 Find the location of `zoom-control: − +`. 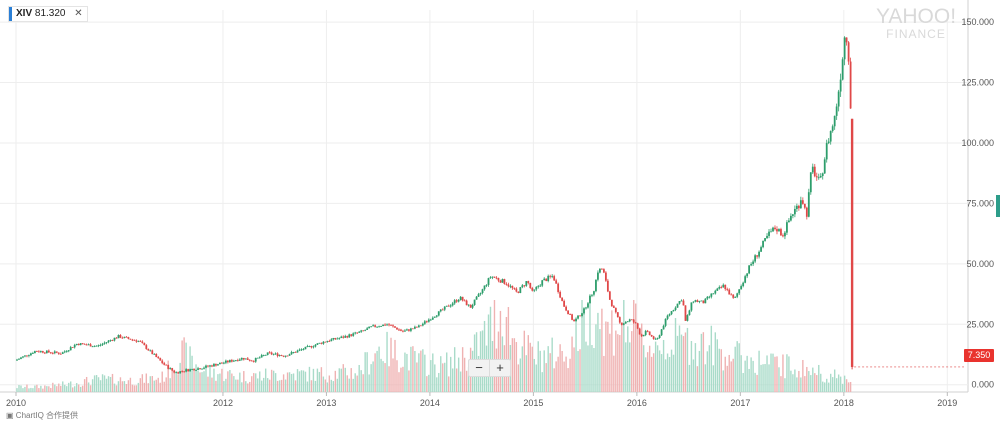

zoom-control: − + is located at coordinates (489, 368).